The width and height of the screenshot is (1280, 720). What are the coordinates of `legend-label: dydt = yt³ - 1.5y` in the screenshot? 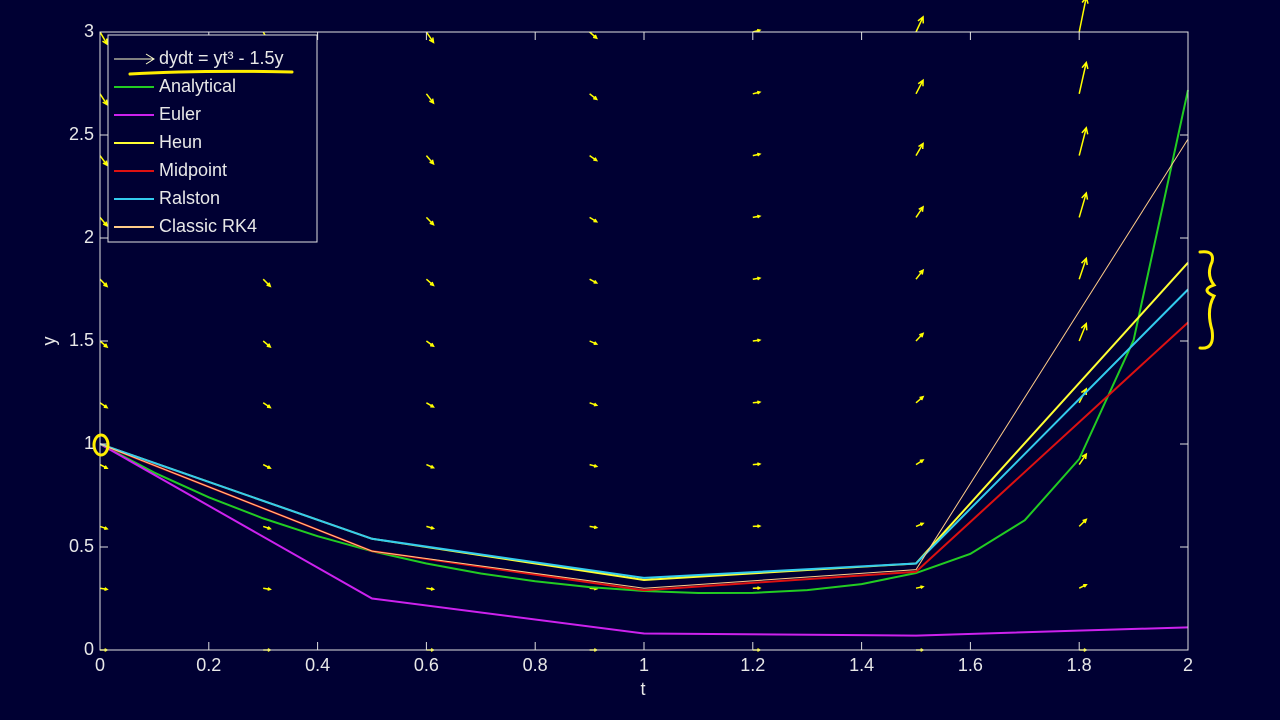 It's located at (221, 58).